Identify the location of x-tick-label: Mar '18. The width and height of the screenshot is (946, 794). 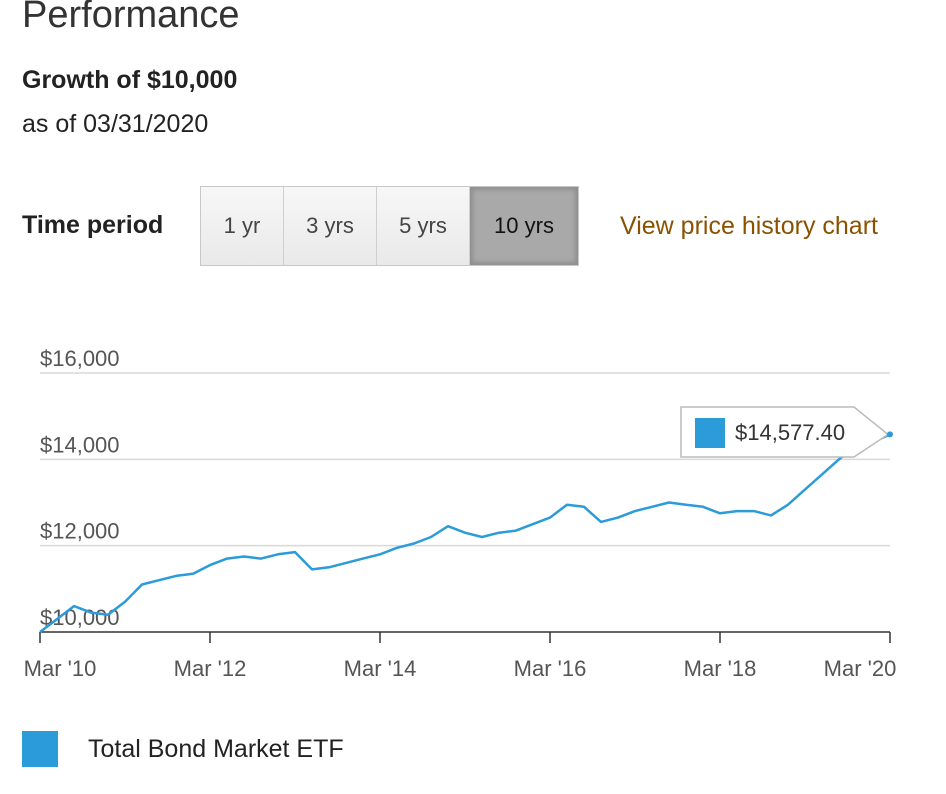
(720, 668).